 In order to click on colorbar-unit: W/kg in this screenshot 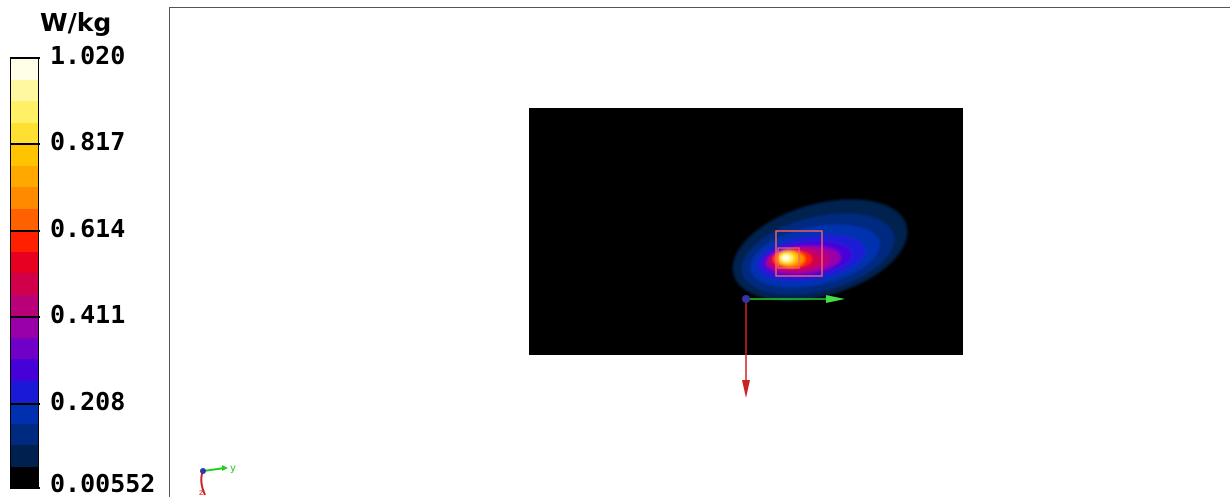, I will do `click(76, 22)`.